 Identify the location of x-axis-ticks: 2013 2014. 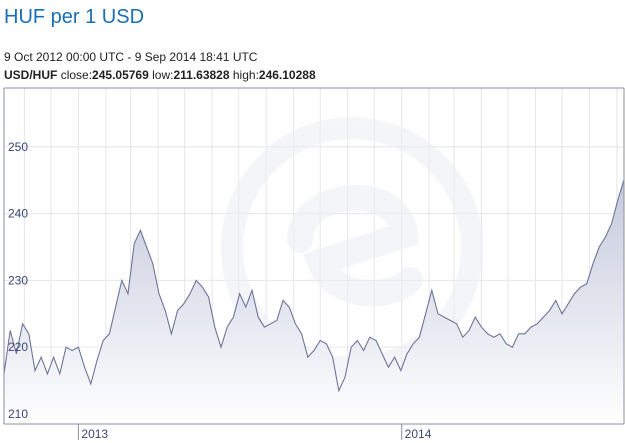
(254, 432).